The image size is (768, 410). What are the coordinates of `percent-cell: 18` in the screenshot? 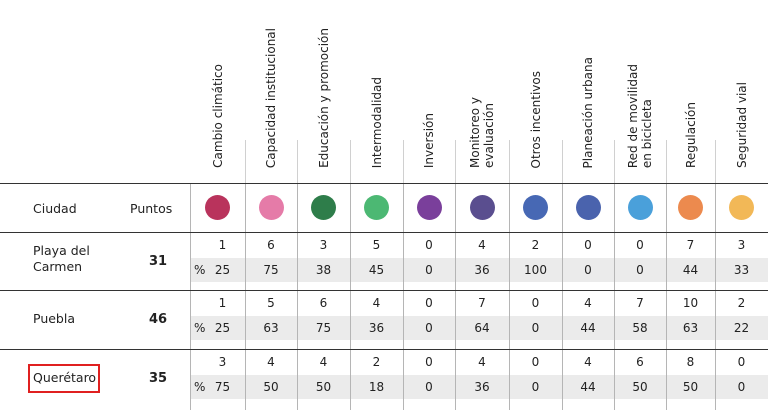 It's located at (376, 387).